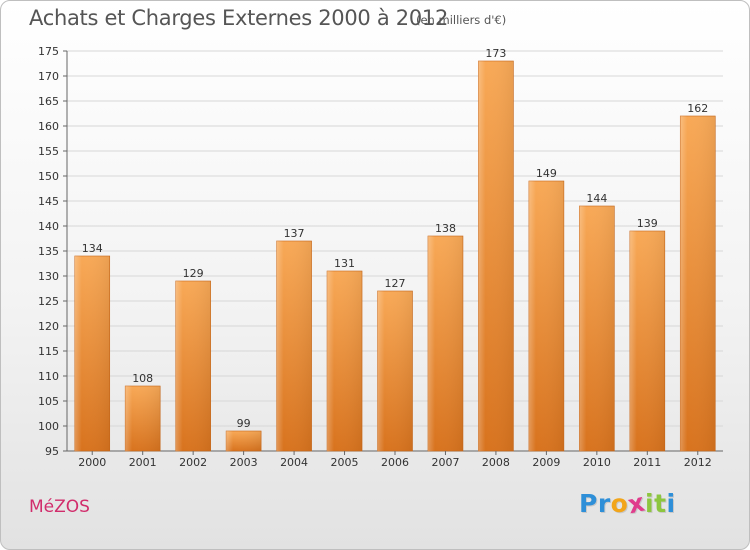 The width and height of the screenshot is (750, 550). Describe the element at coordinates (48, 101) in the screenshot. I see `y-tick-label: 165` at that location.